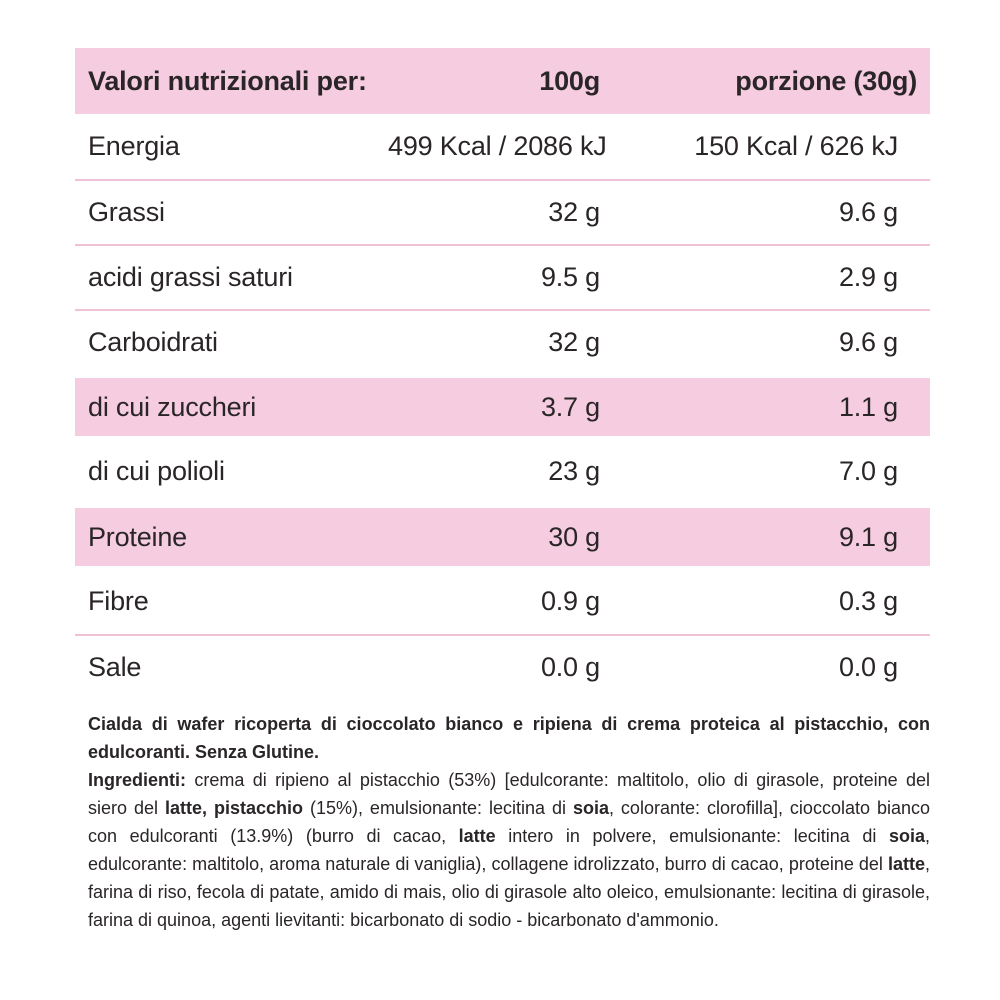 This screenshot has width=1000, height=1000. What do you see at coordinates (156, 471) in the screenshot?
I see `row-nutrient-label: di cui polioli` at bounding box center [156, 471].